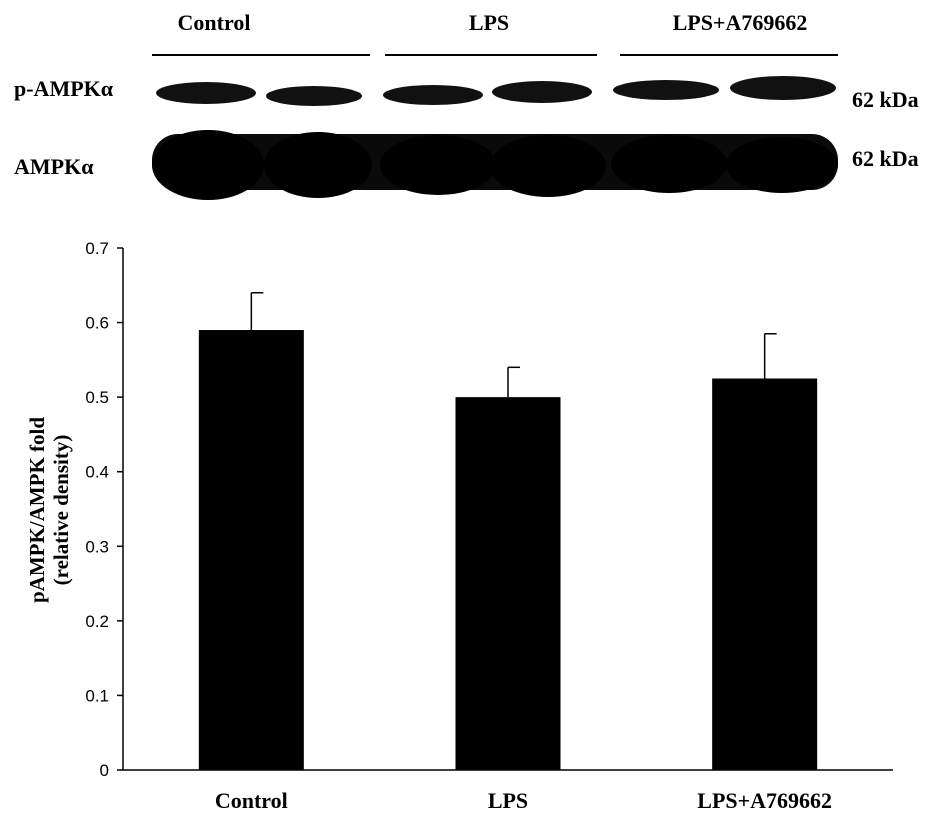 Image resolution: width=945 pixels, height=820 pixels. I want to click on y-tick-label: 0.1, so click(97, 695).